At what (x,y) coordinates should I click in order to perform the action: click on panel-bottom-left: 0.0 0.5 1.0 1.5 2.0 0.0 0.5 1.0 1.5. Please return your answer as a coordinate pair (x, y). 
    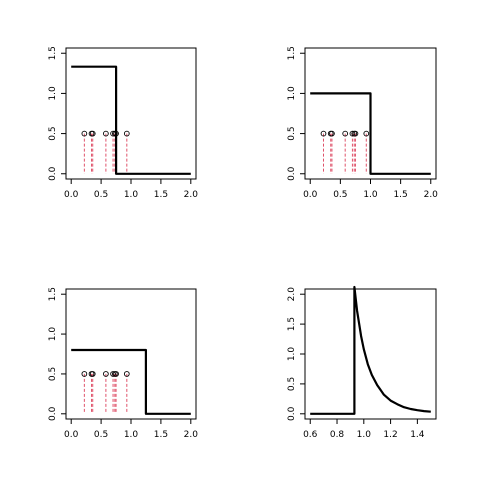
    Looking at the image, I should click on (123, 363).